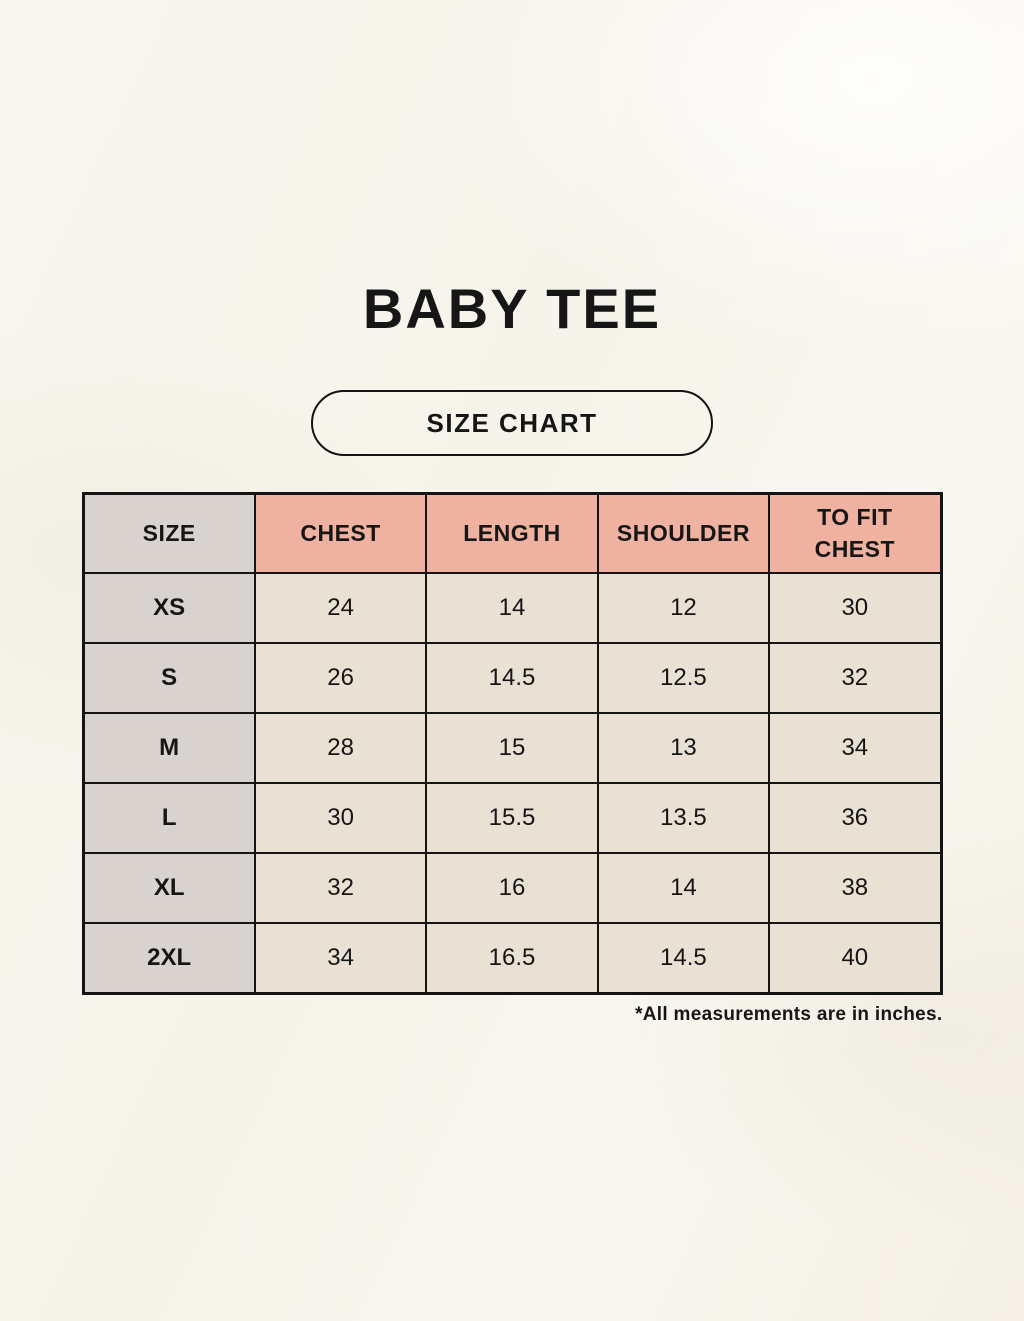  Describe the element at coordinates (512, 308) in the screenshot. I see `product-title: BABY TEE` at that location.